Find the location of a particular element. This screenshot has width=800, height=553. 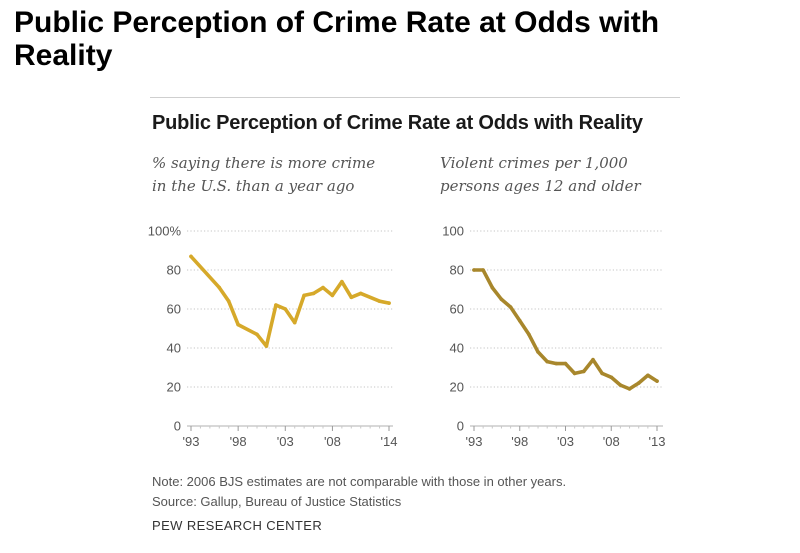

right-y-tick-label: 60 is located at coordinates (457, 309).